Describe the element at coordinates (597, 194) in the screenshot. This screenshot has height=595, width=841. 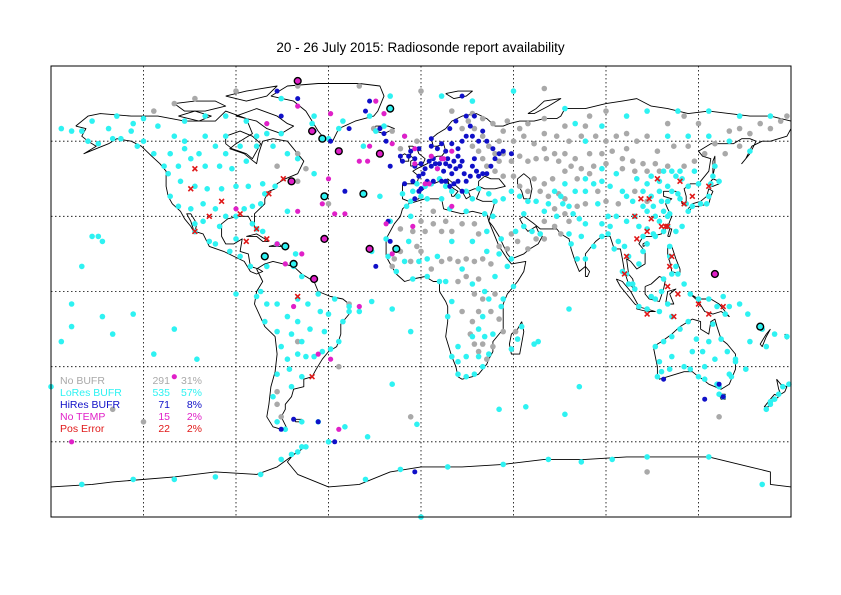
I see `coastline-eurasia` at that location.